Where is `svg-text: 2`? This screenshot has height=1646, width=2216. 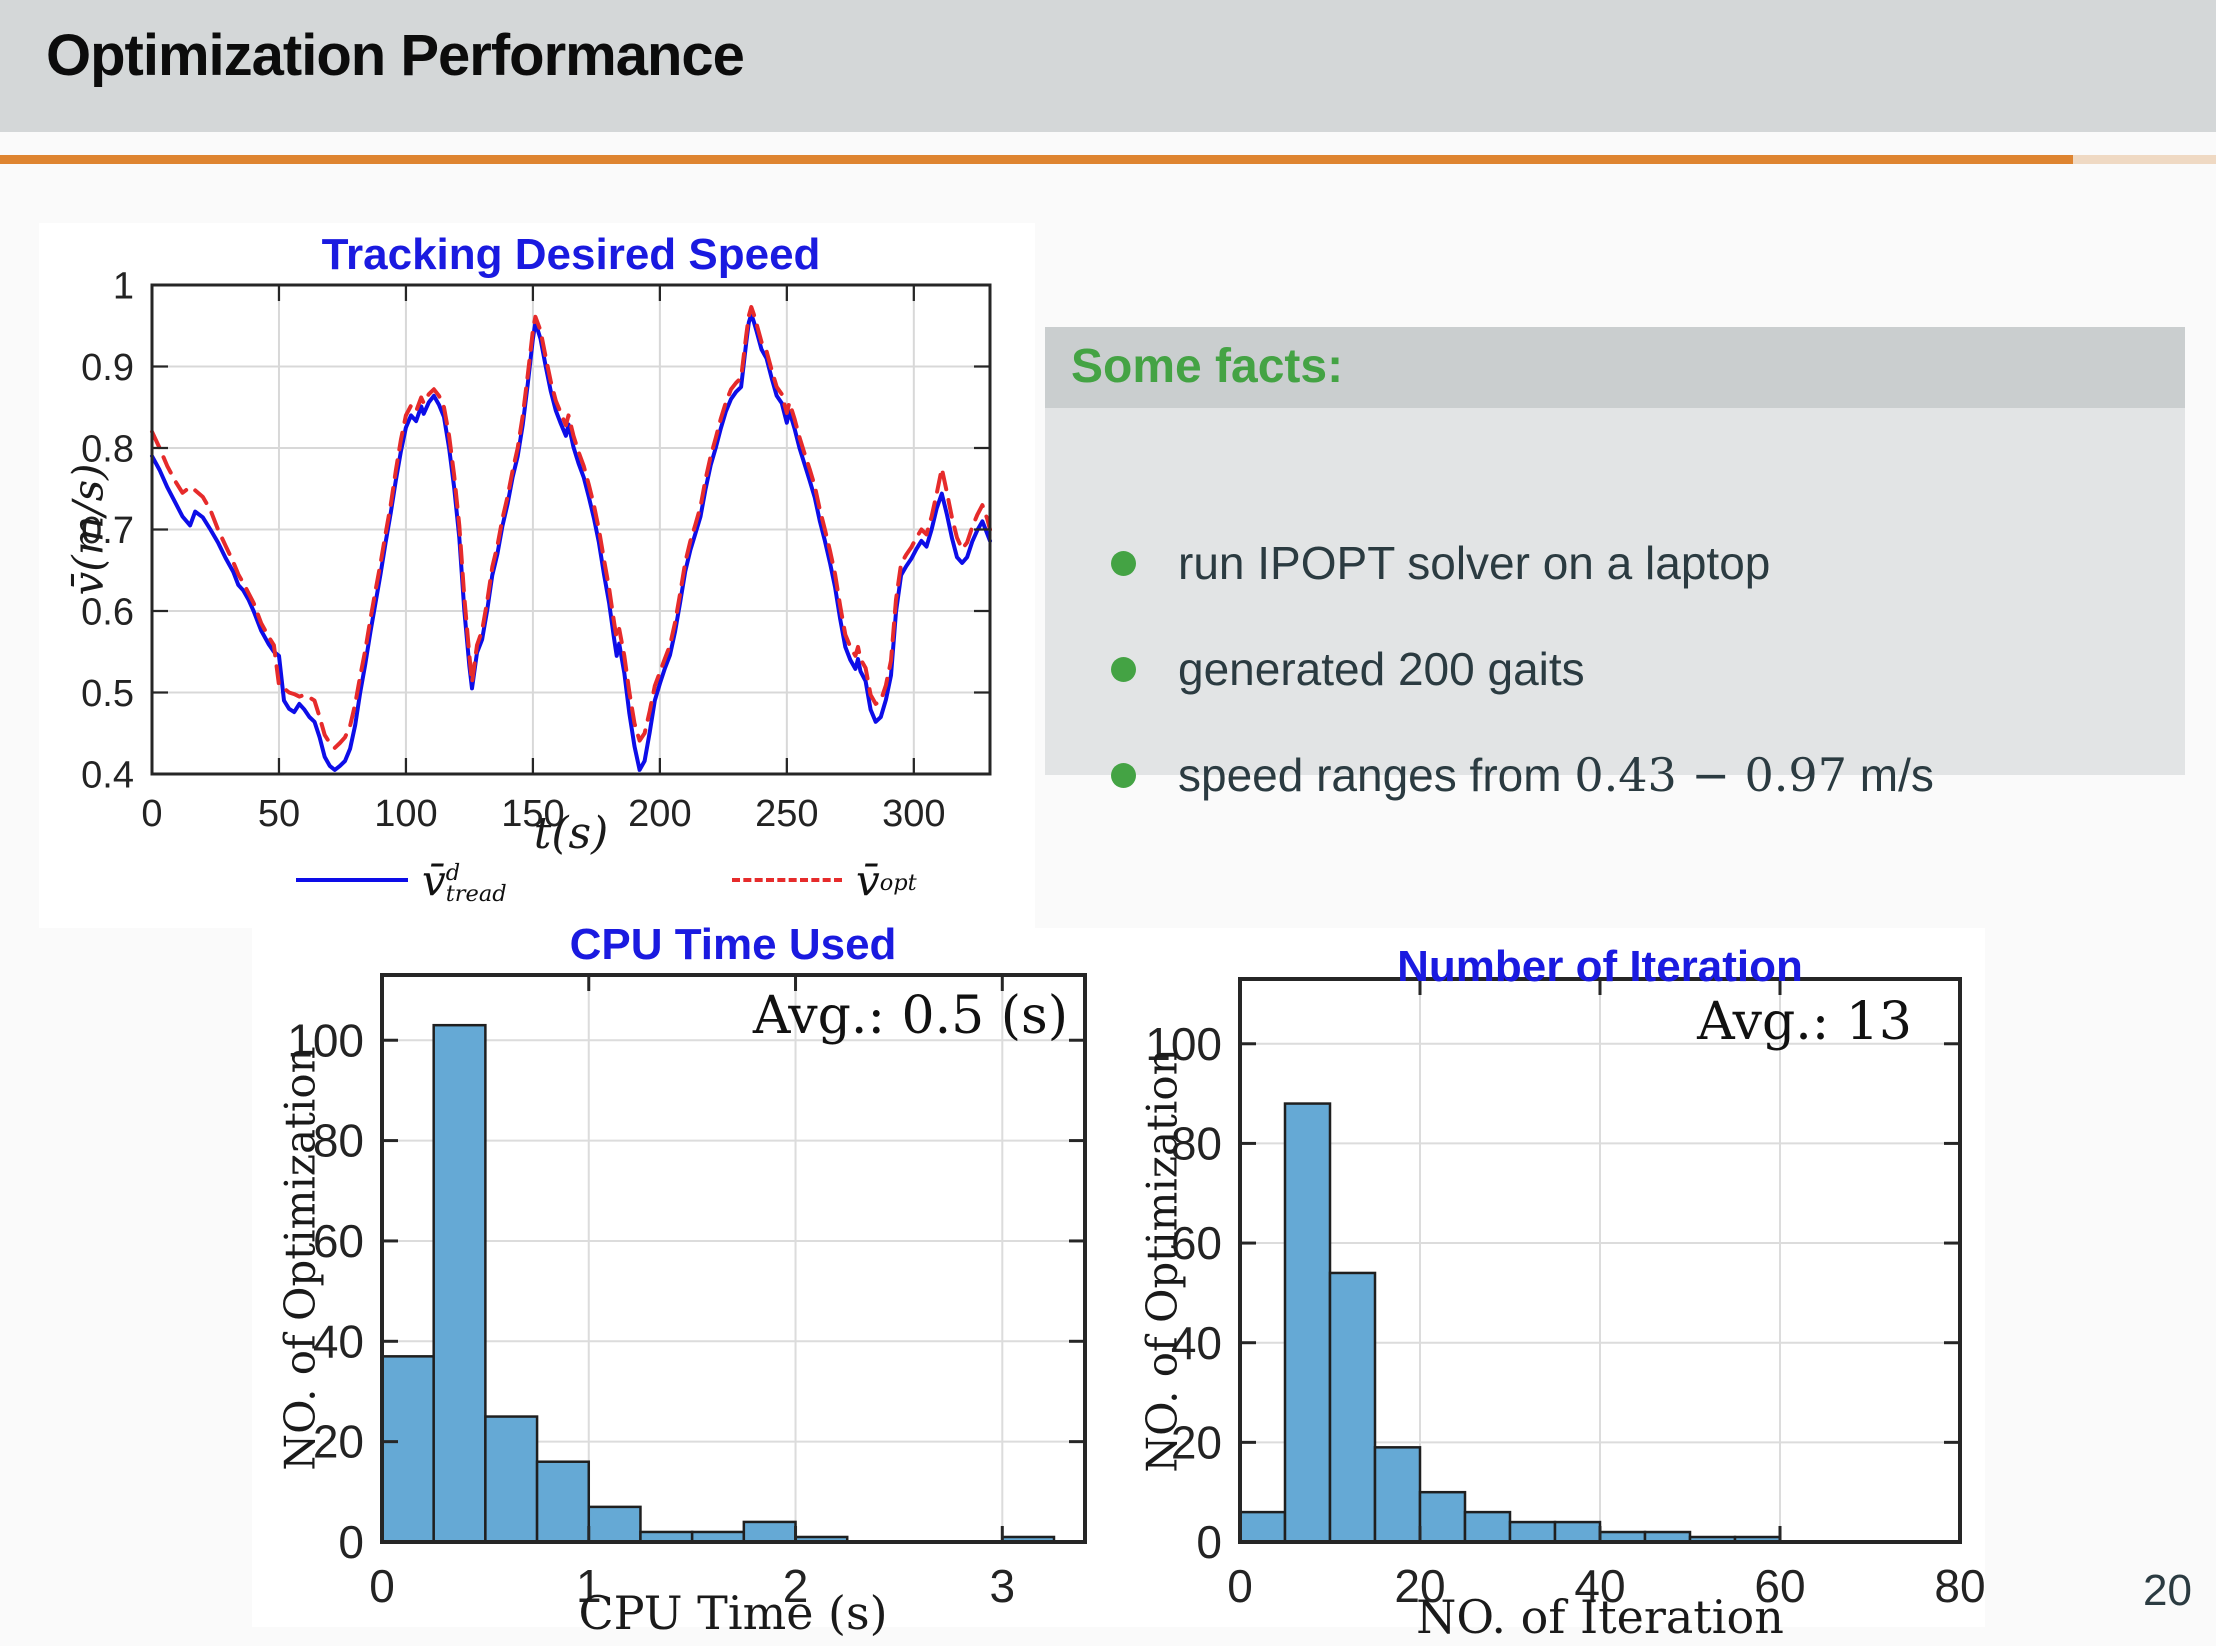 svg-text: 2 is located at coordinates (796, 1586).